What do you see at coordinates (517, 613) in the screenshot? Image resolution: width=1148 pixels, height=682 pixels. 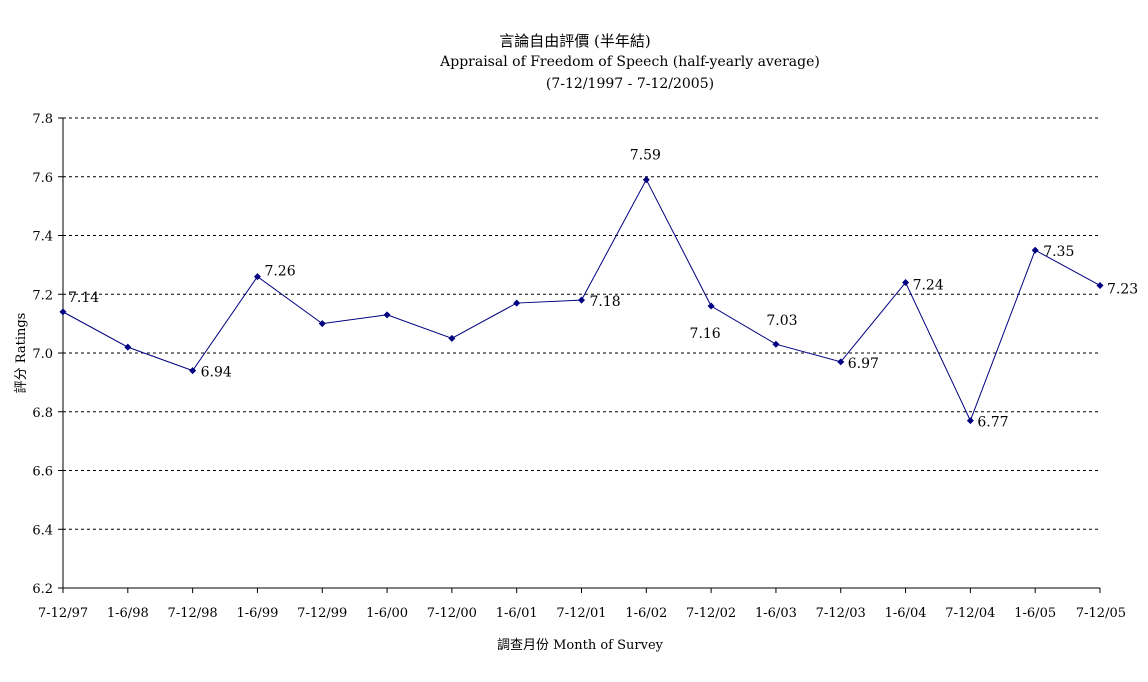 I see `x-tick-label: 1-6/01` at bounding box center [517, 613].